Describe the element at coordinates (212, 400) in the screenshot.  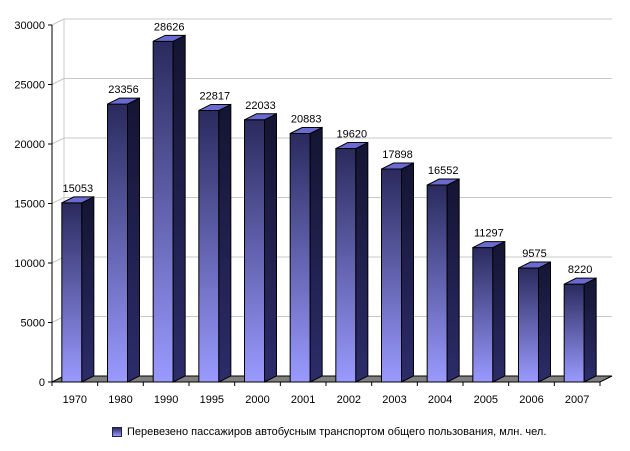
I see `x-tick-label: 1995` at that location.